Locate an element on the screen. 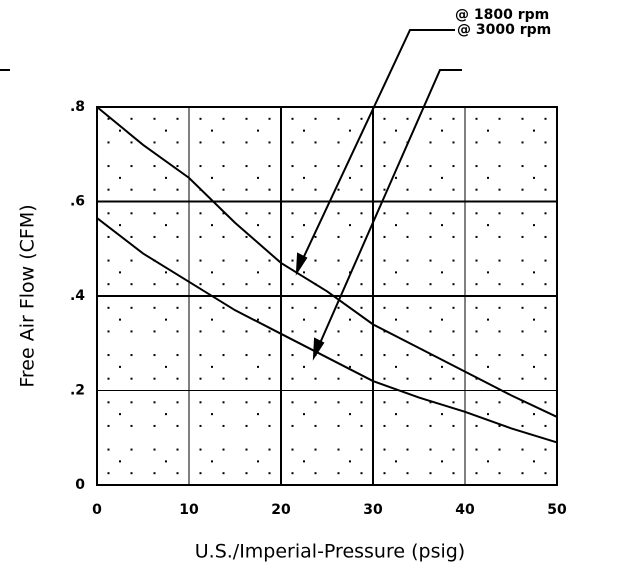 This screenshot has width=633, height=572. y-tick-label: .4 is located at coordinates (77, 296).